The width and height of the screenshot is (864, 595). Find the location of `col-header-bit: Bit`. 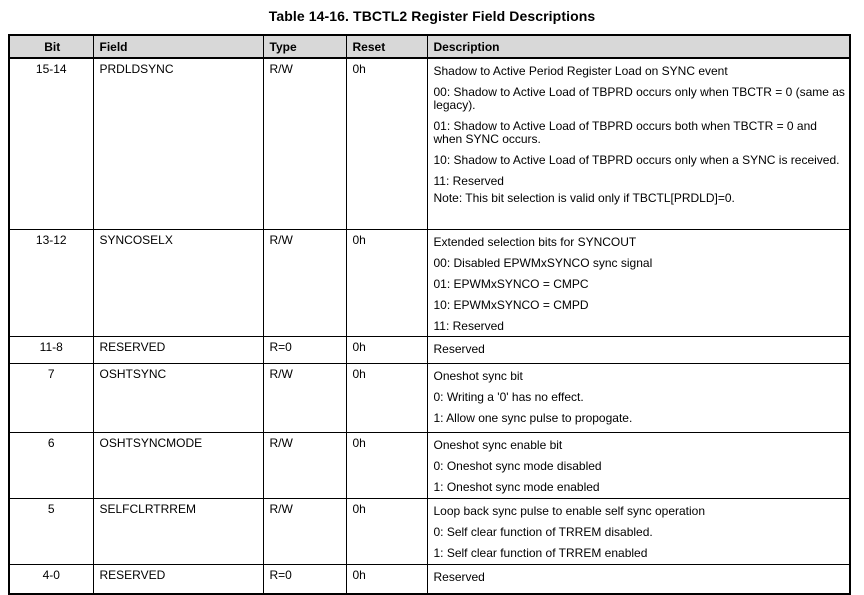

col-header-bit: Bit is located at coordinates (51, 46).